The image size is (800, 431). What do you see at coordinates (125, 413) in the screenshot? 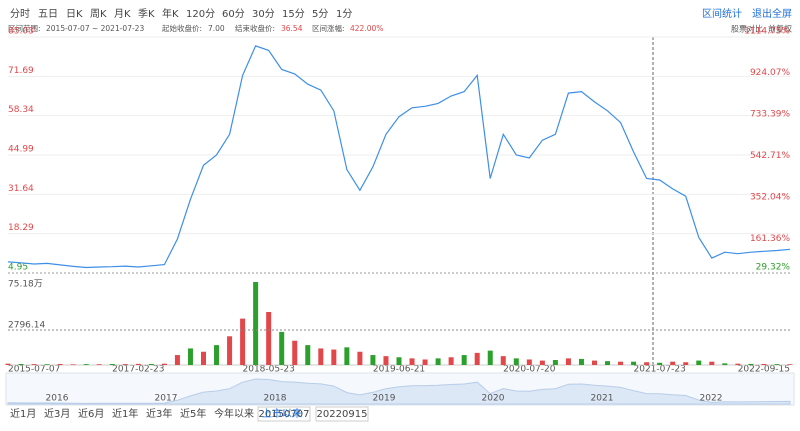
I see `range-button: 近1年` at bounding box center [125, 413].